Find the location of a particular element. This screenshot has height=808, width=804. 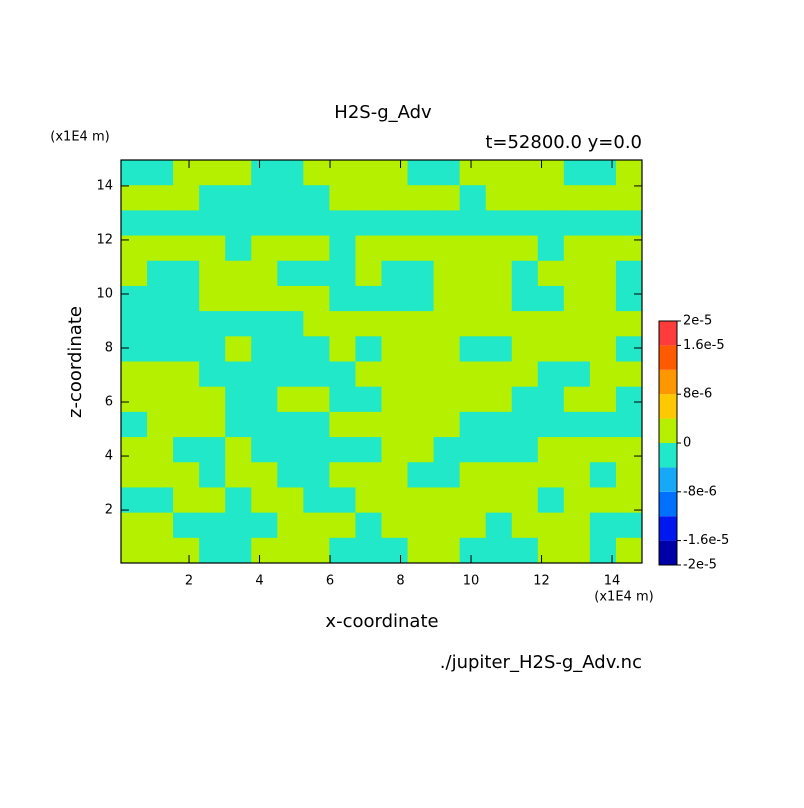

y-tick-label: 14 is located at coordinates (104, 185).